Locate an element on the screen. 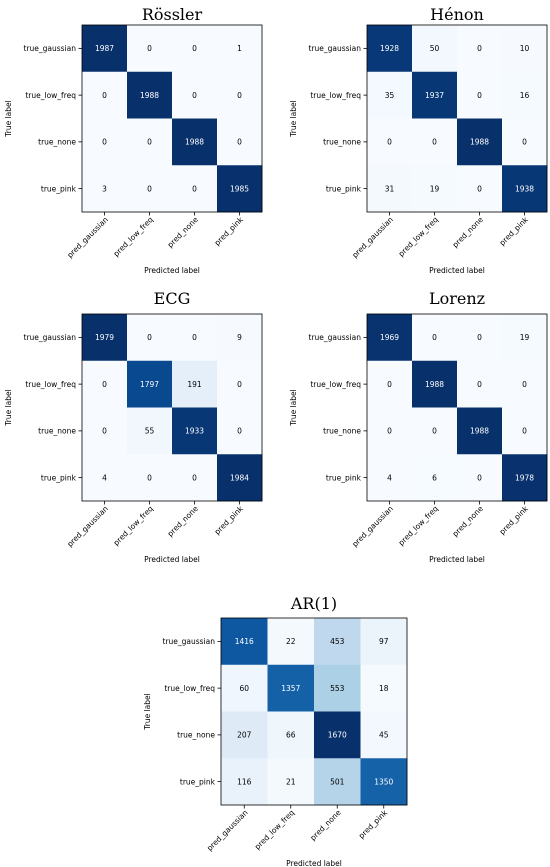 Image resolution: width=550 pixels, height=867 pixels. cell-value-label: 19 is located at coordinates (435, 188).